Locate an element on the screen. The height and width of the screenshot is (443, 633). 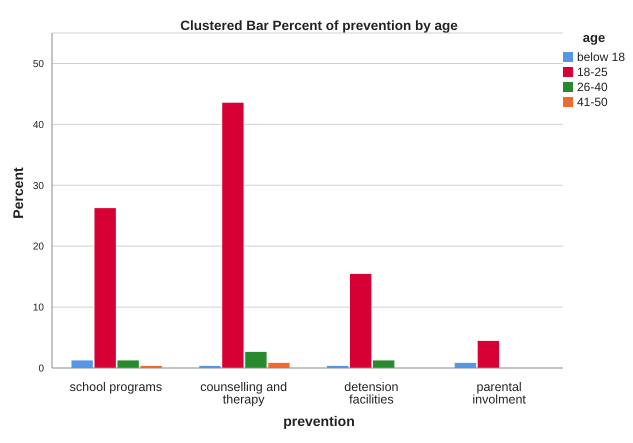
y-tick-label: 40 is located at coordinates (38, 125).